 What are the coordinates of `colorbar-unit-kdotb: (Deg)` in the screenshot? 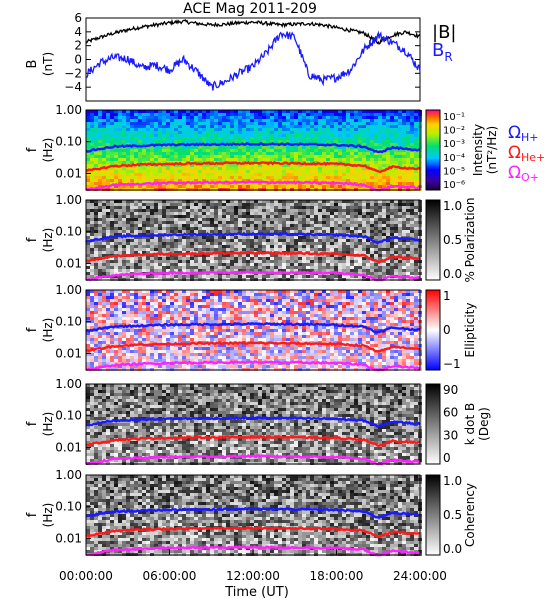 It's located at (484, 424).